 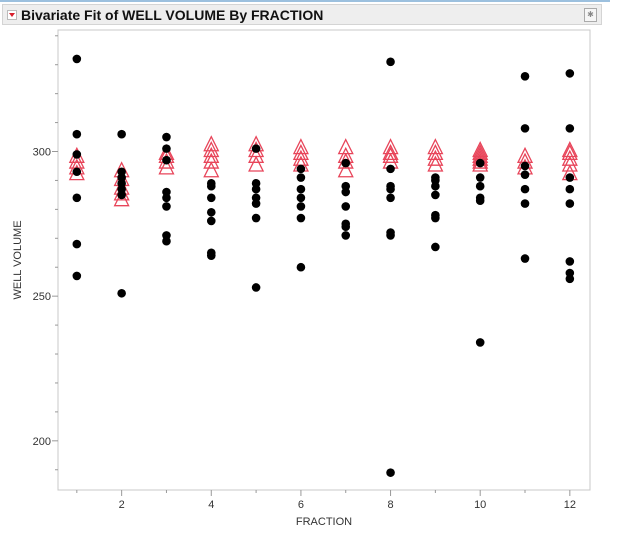 I want to click on pin-icon: ✱, so click(x=590, y=15).